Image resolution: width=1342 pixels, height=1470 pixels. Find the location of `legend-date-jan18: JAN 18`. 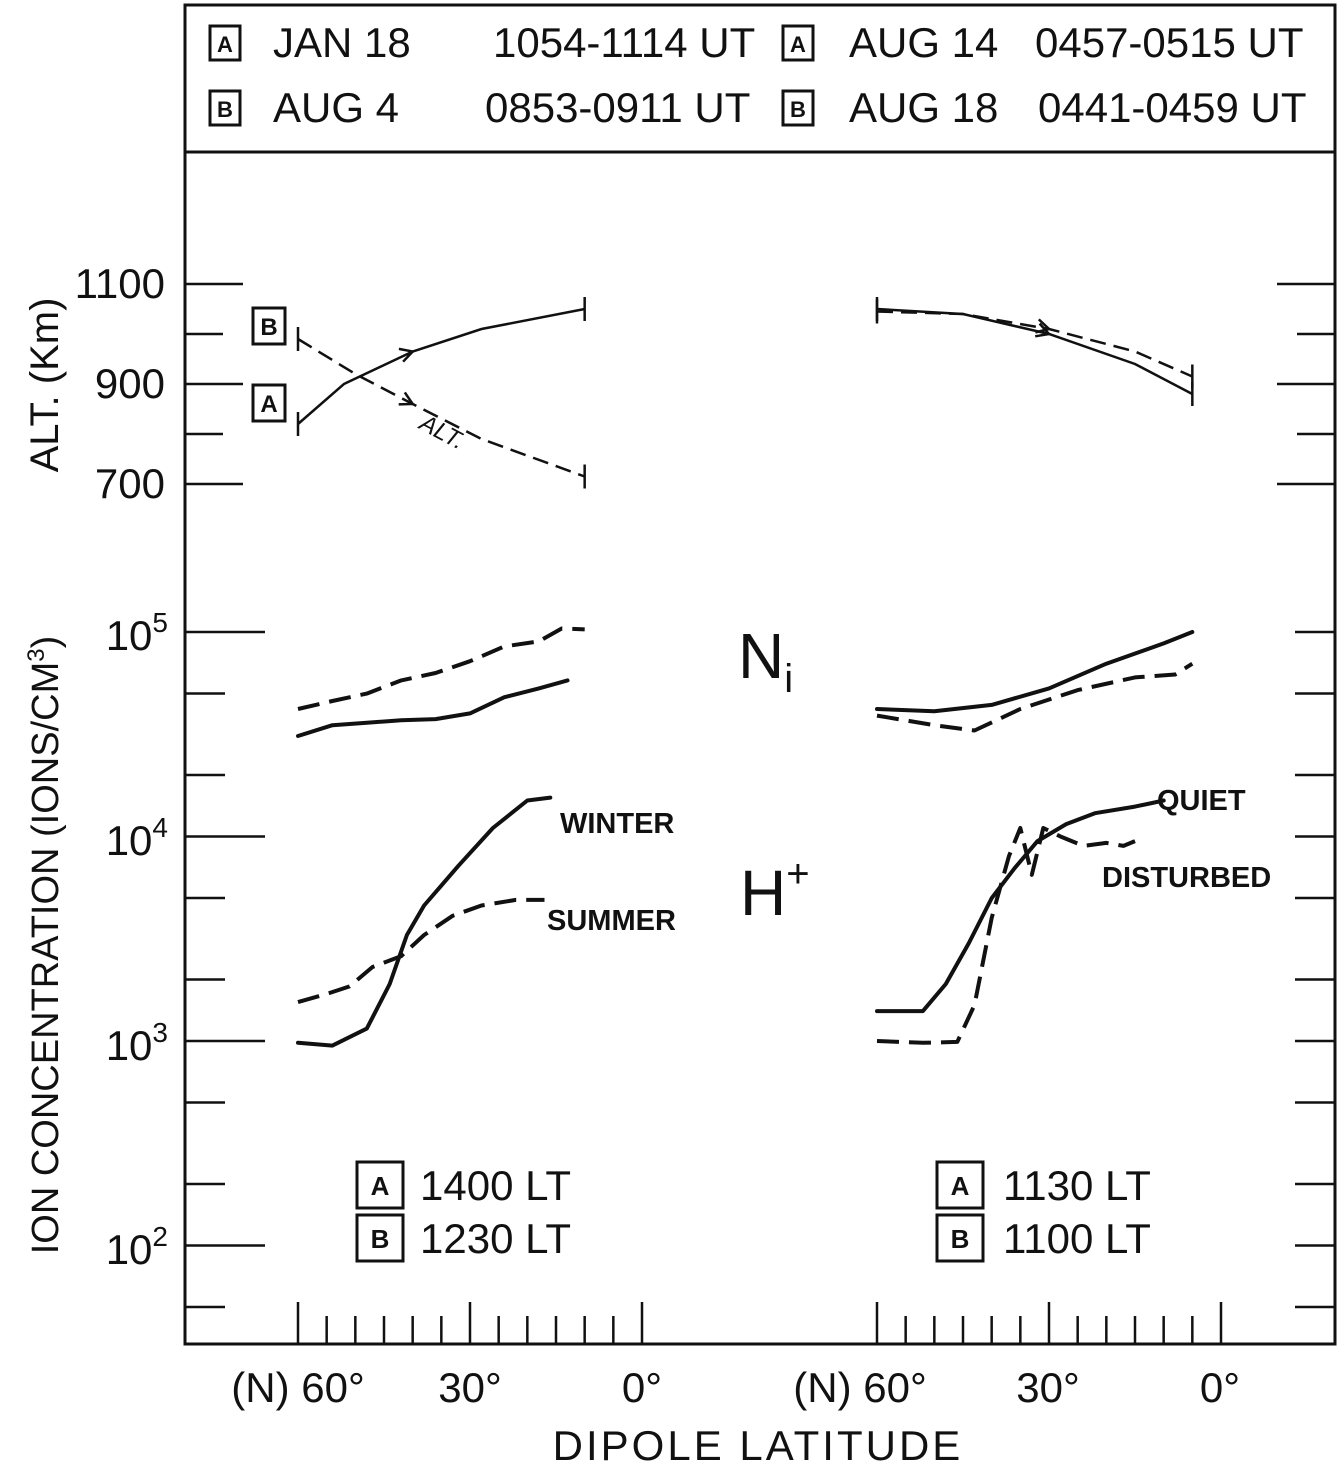

legend-date-jan18: JAN 18 is located at coordinates (342, 42).